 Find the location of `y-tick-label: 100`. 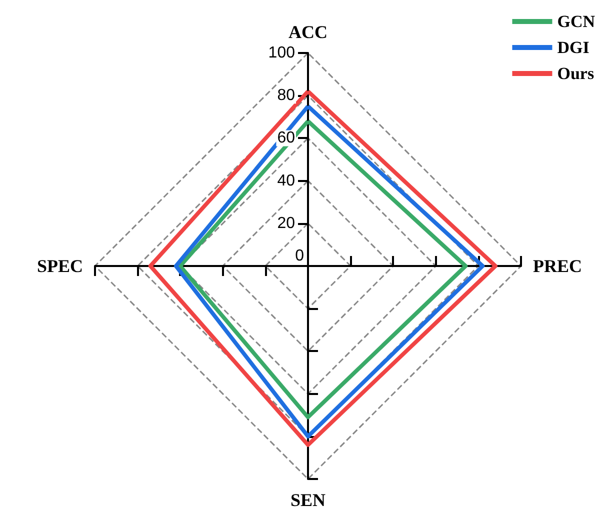

y-tick-label: 100 is located at coordinates (282, 53).